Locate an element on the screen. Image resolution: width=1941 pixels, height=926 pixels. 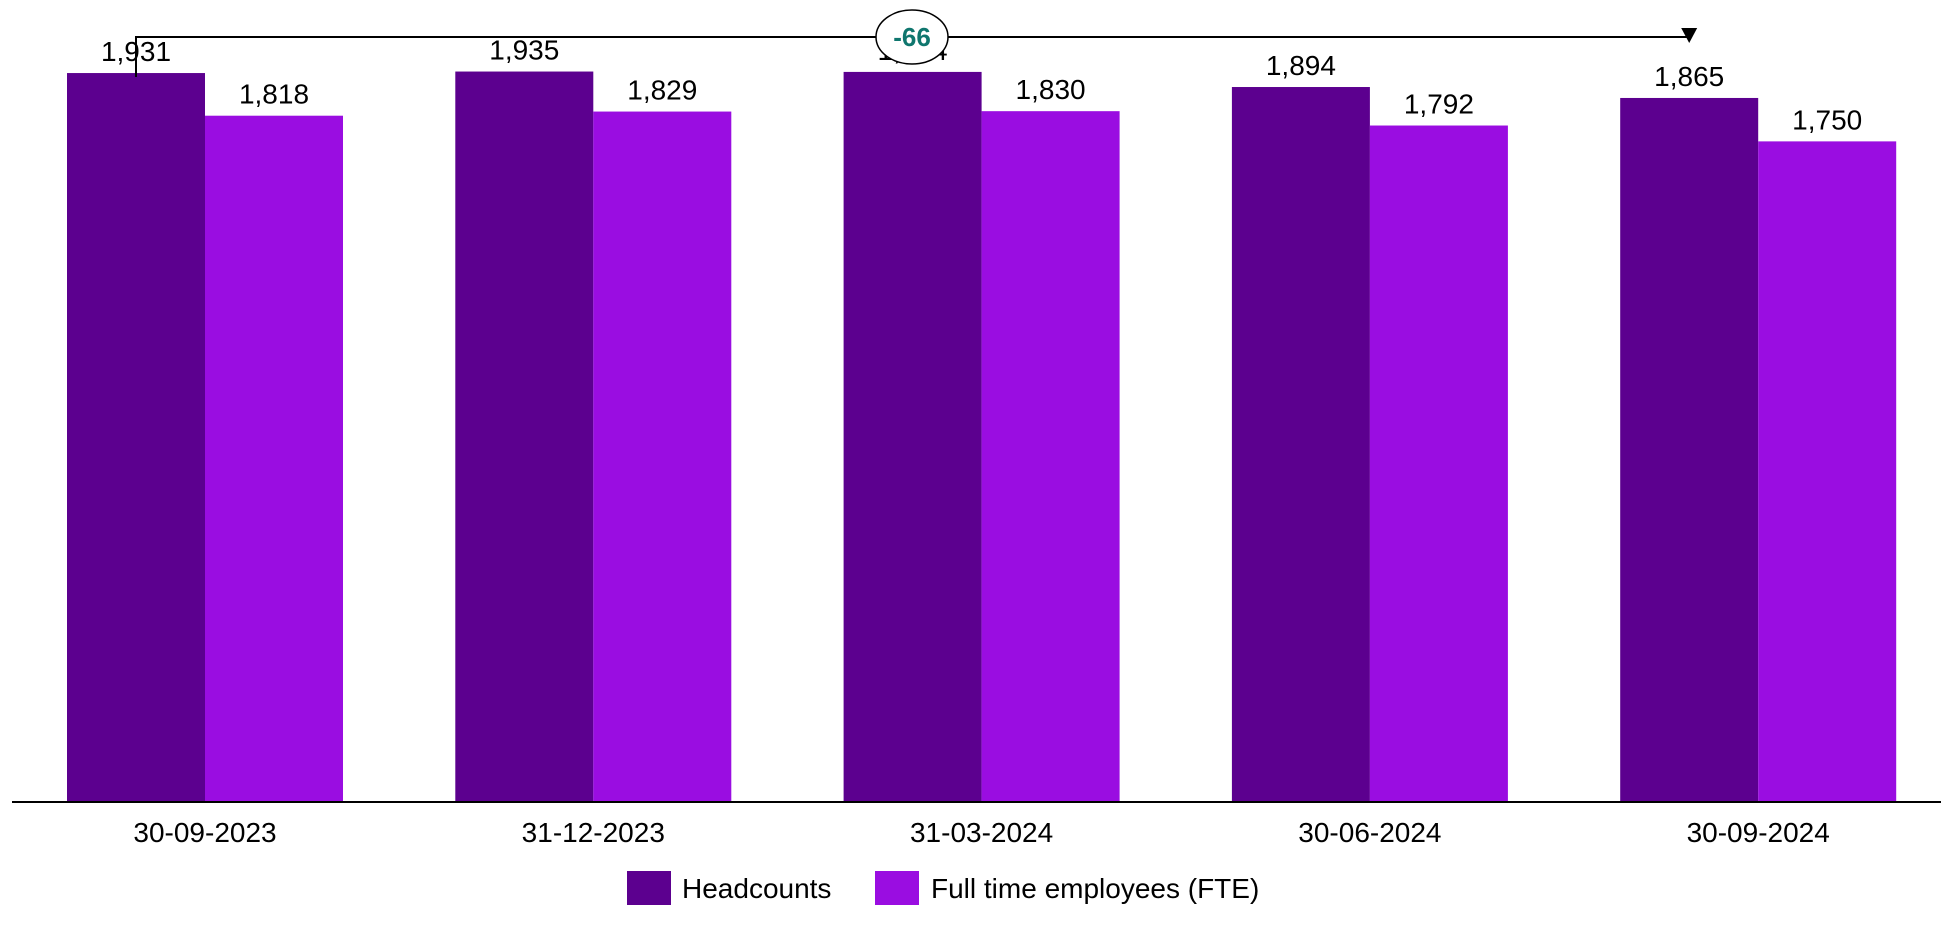
data-label-headcounts-30-09-2024: 1,865 is located at coordinates (1689, 76).